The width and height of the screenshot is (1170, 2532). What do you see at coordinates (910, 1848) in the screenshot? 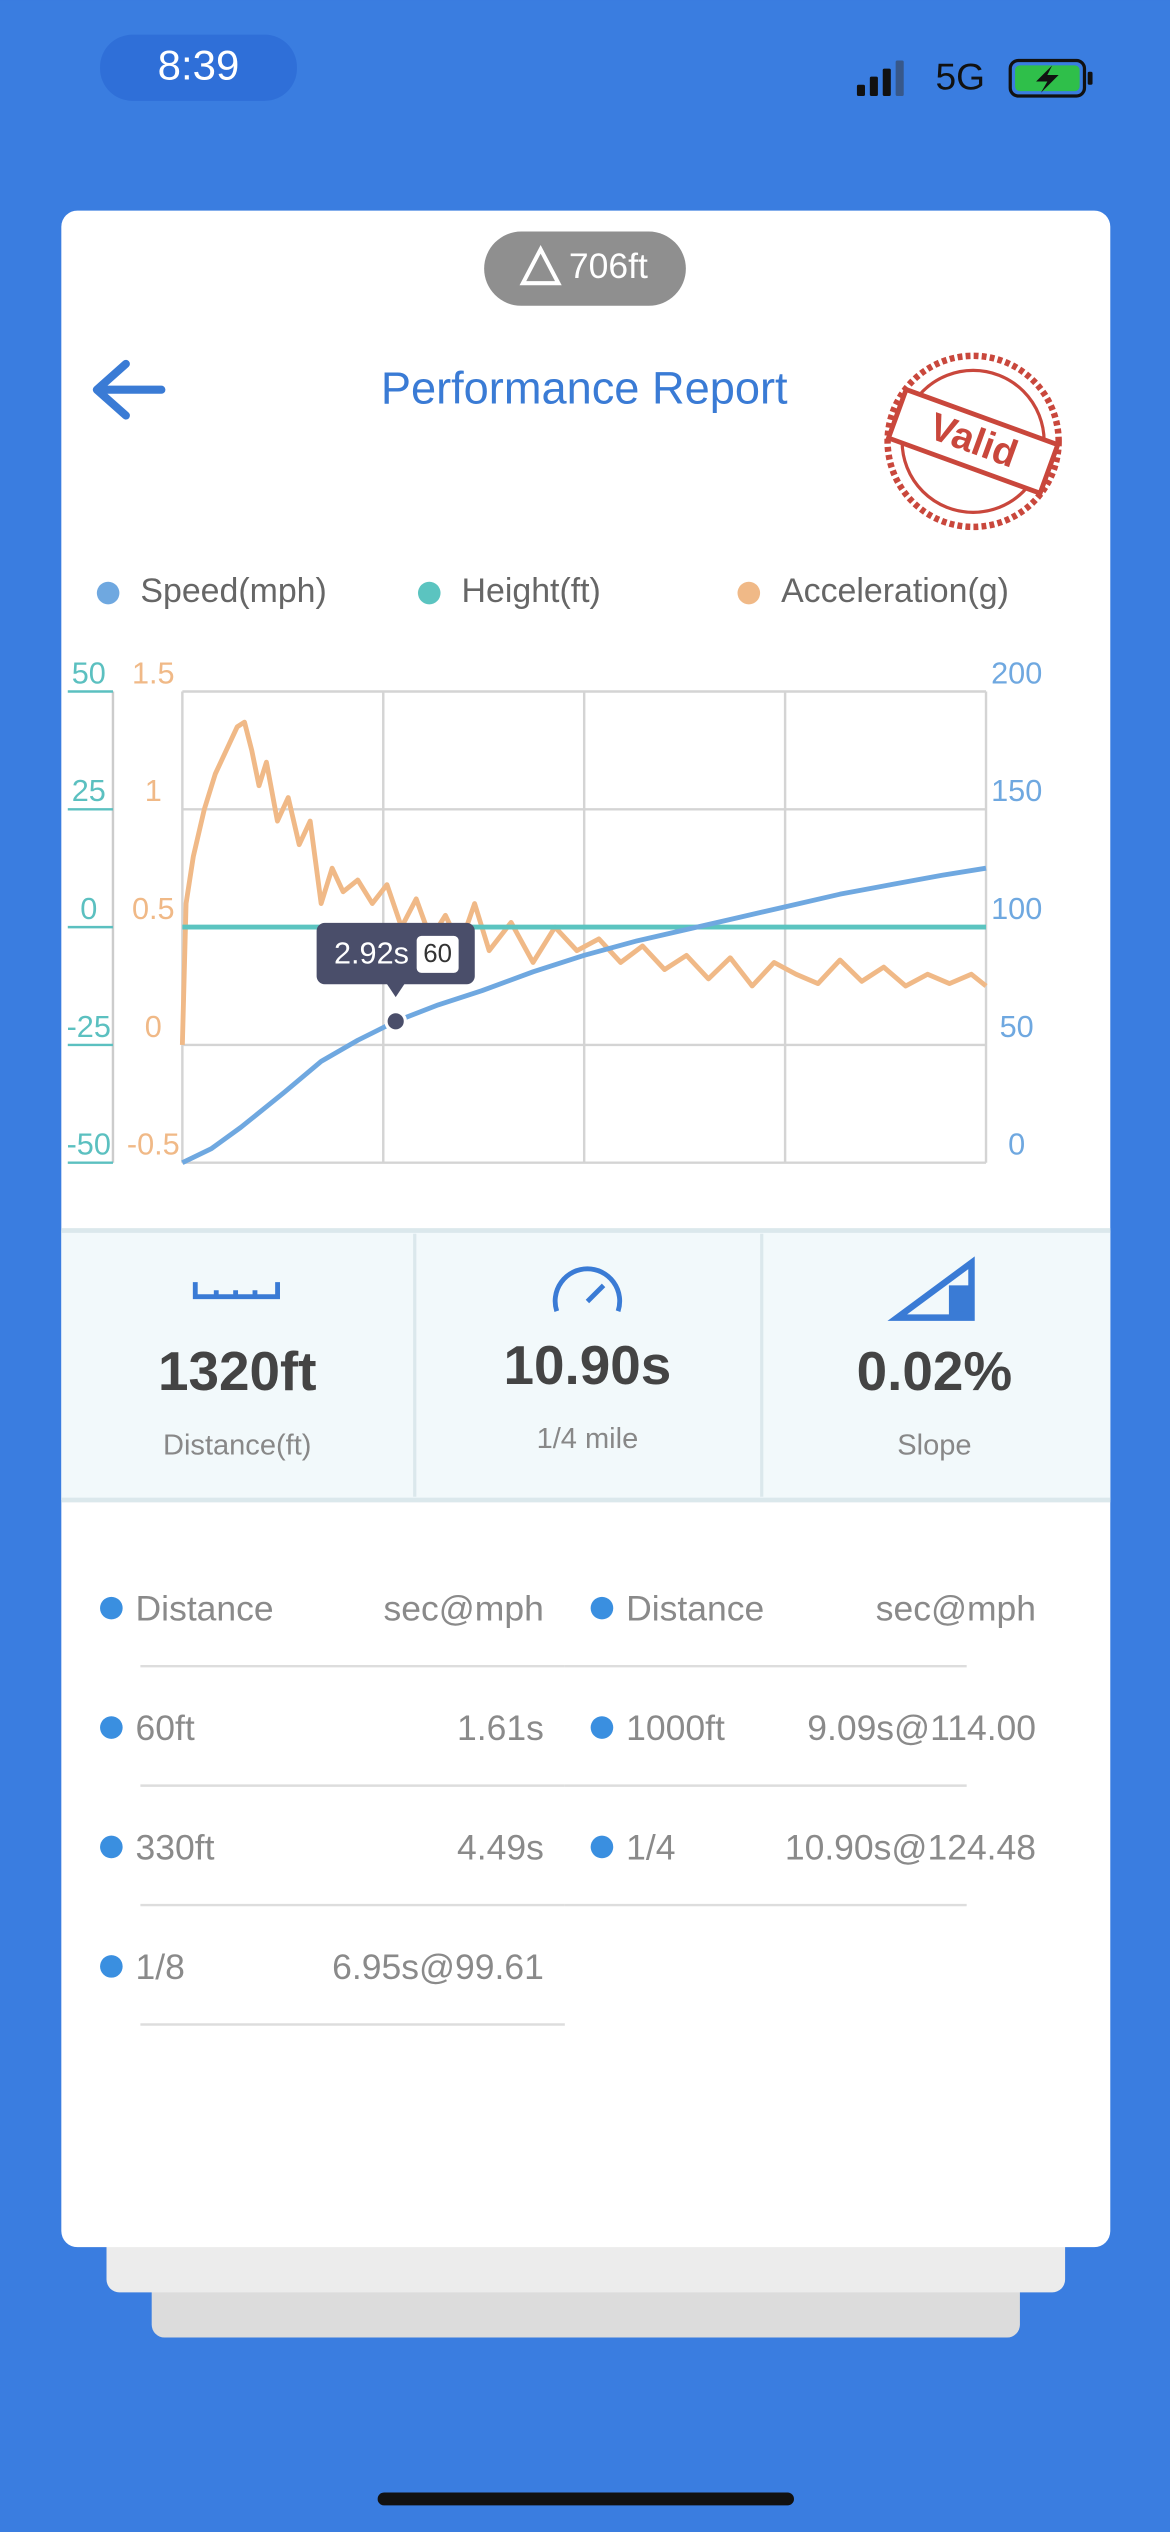
I see `cell: 10.90s@124.48` at bounding box center [910, 1848].